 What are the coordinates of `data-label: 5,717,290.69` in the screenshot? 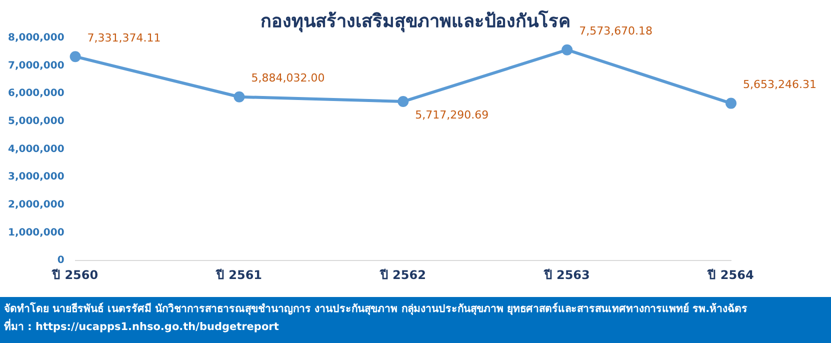 It's located at (452, 115).